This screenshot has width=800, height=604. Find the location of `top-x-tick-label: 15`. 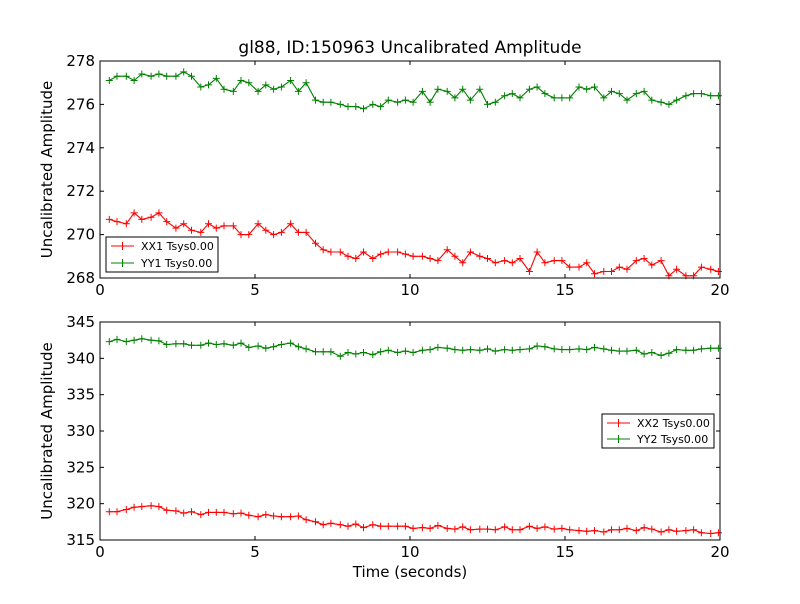

top-x-tick-label: 15 is located at coordinates (564, 290).